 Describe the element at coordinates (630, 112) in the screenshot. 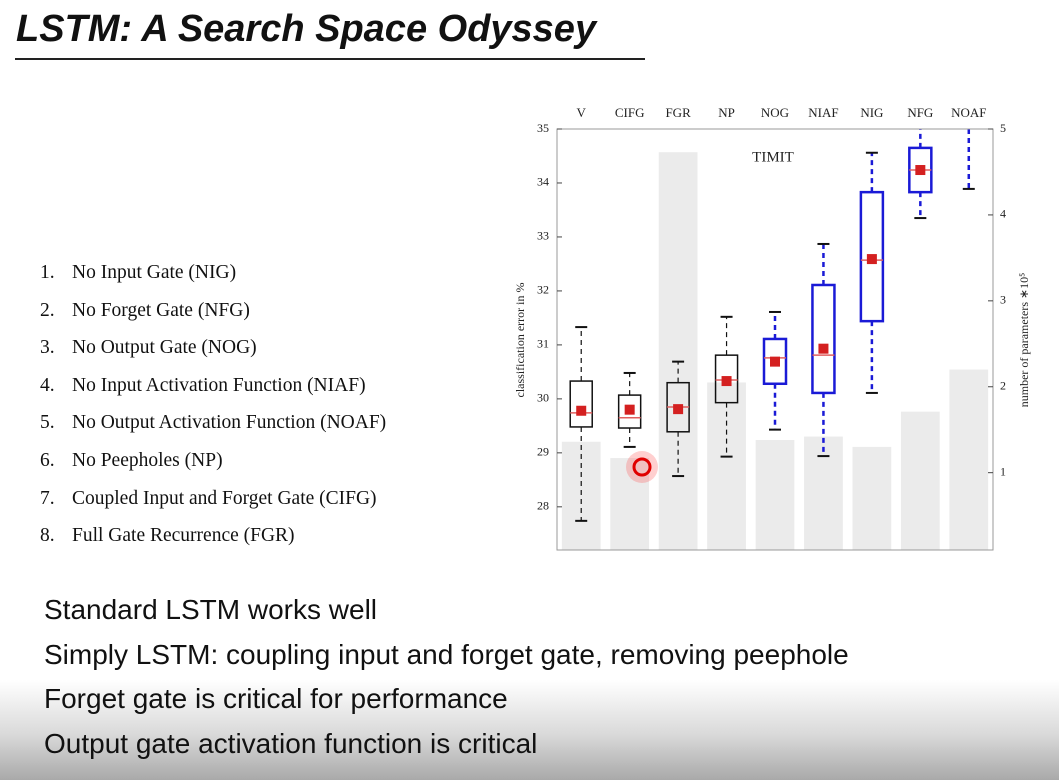

I see `x-tick-label: CIFG` at that location.